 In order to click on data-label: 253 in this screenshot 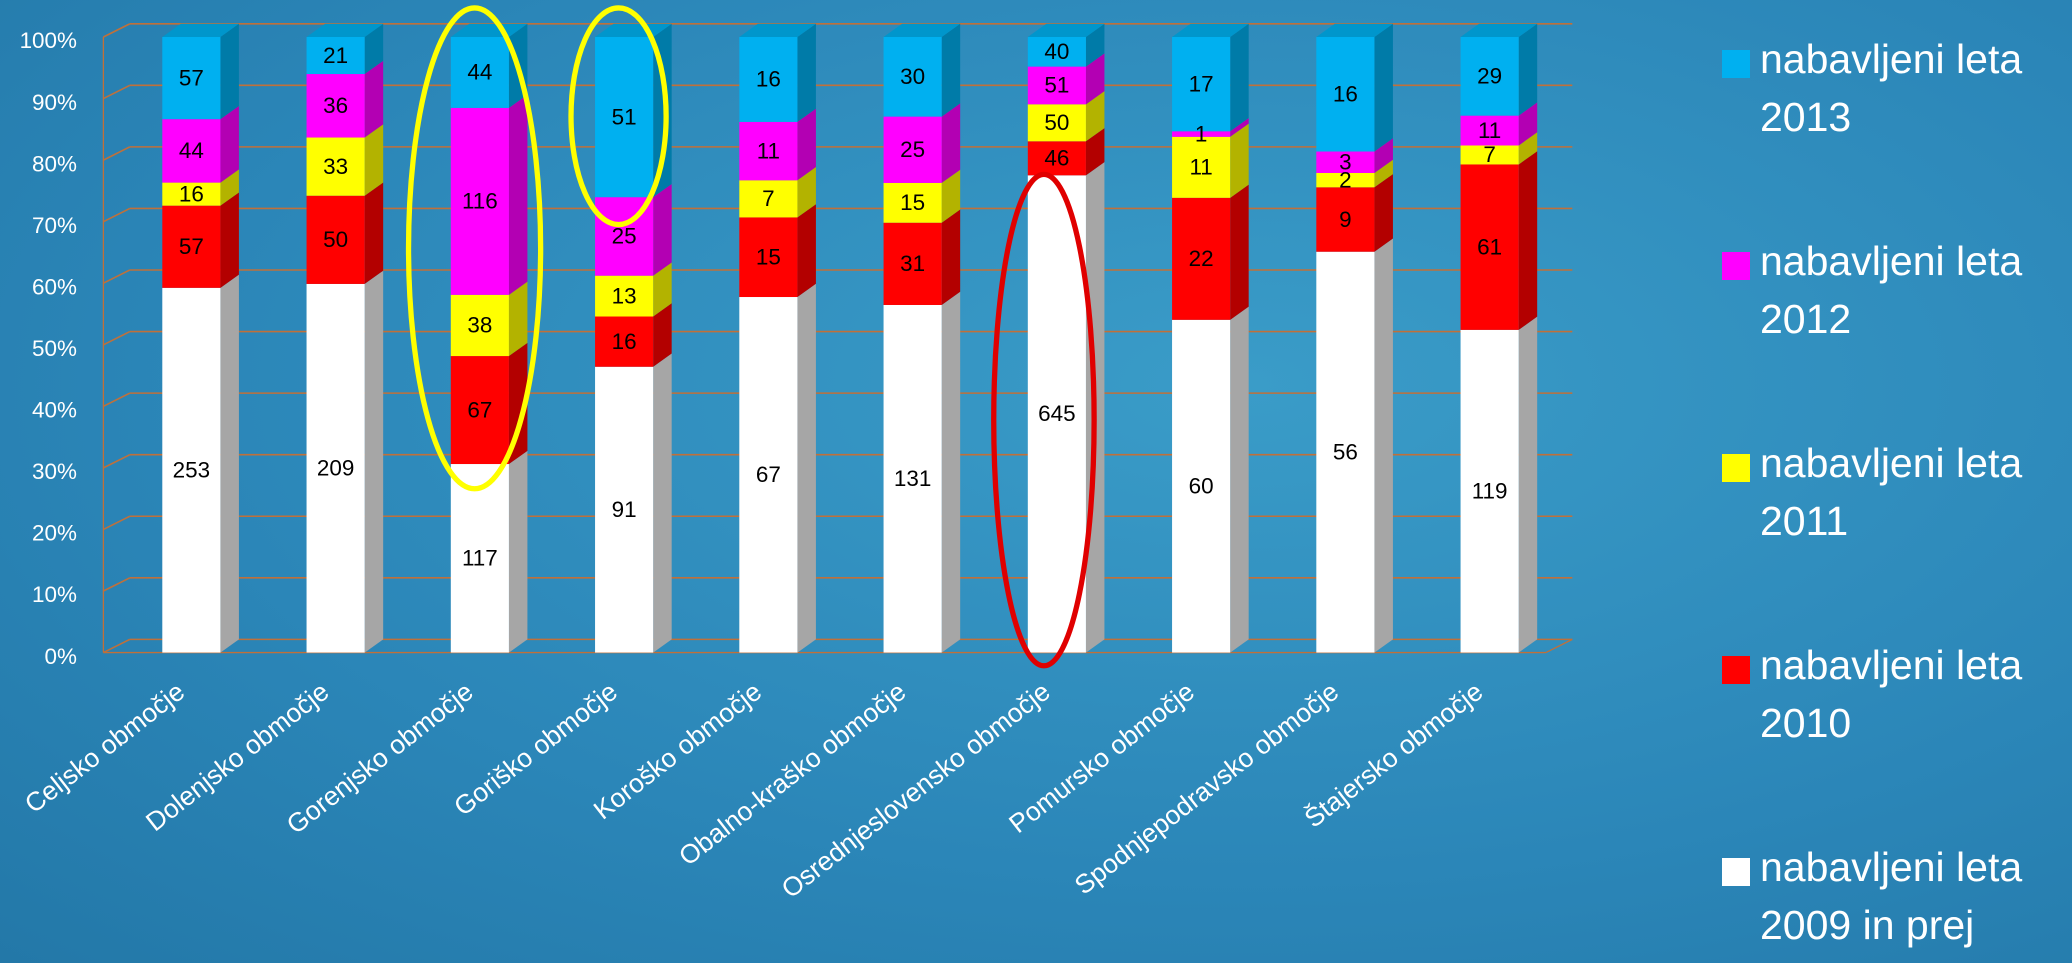, I will do `click(191, 469)`.